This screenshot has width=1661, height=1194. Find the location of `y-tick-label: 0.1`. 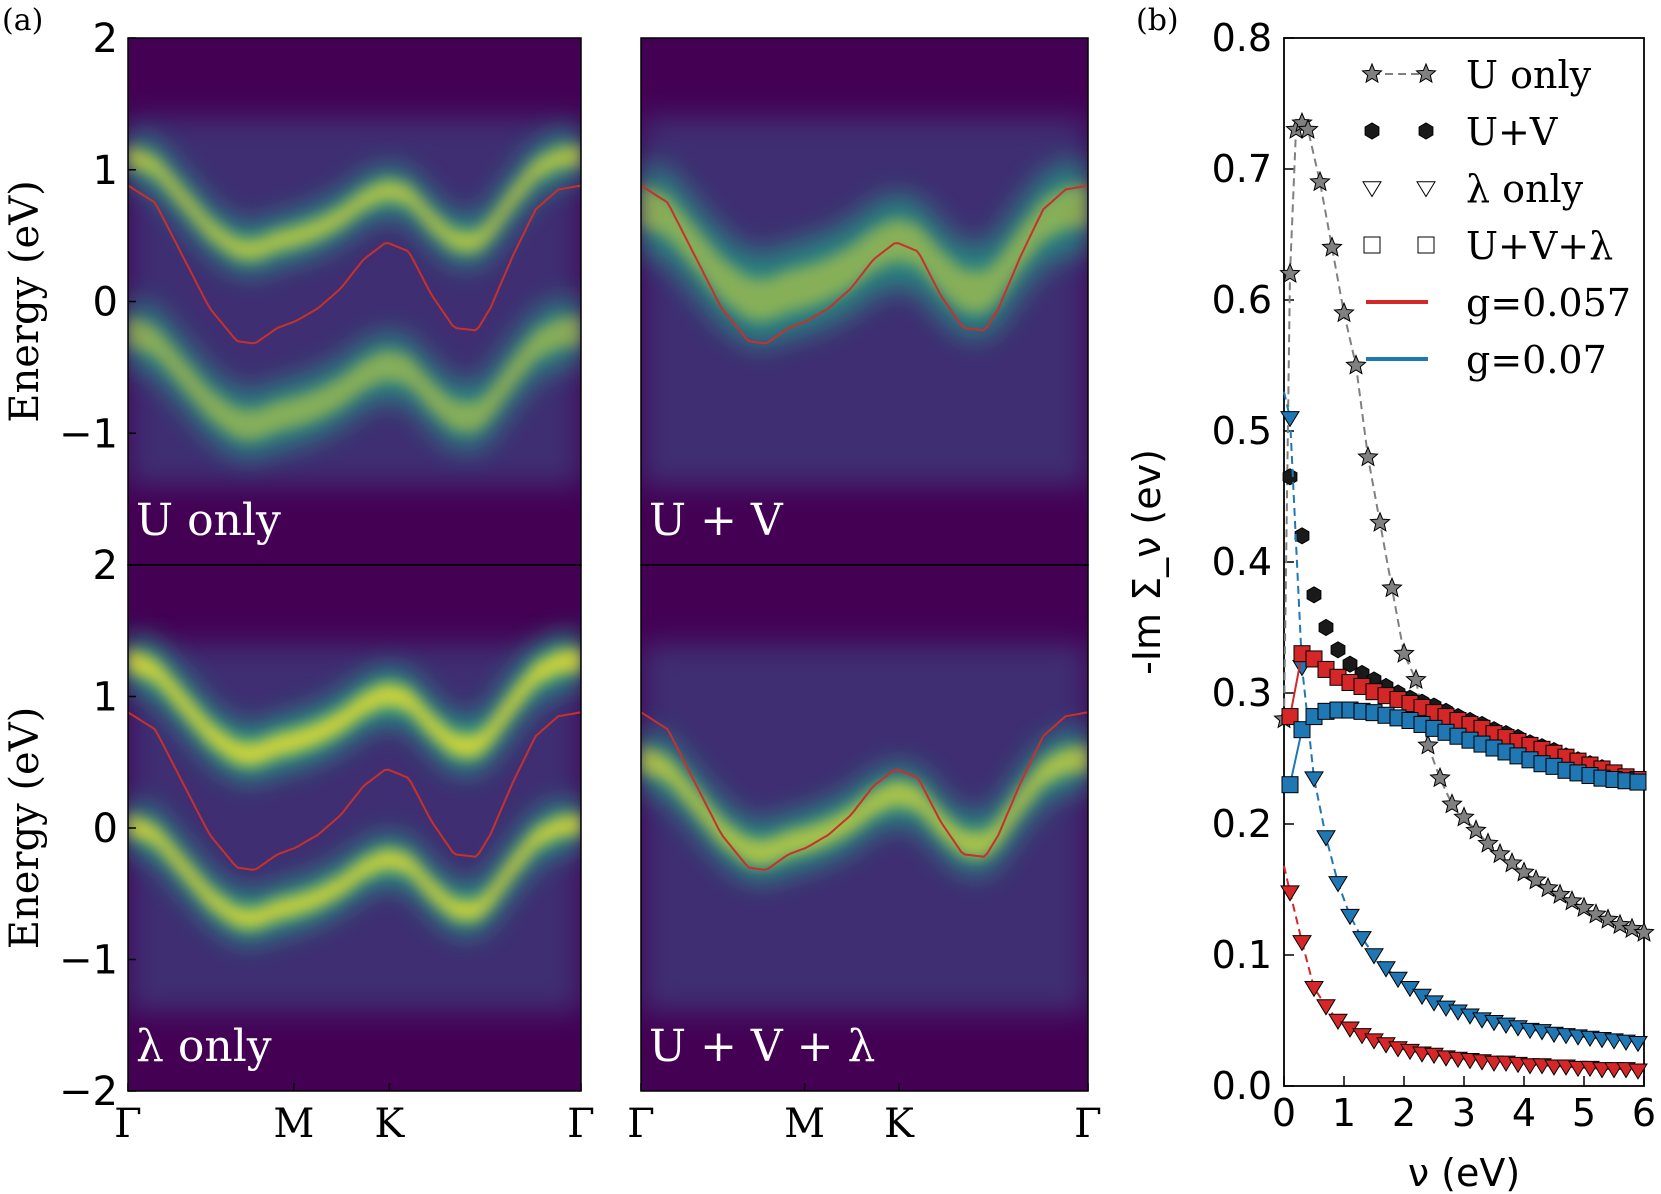

y-tick-label: 0.1 is located at coordinates (1242, 955).